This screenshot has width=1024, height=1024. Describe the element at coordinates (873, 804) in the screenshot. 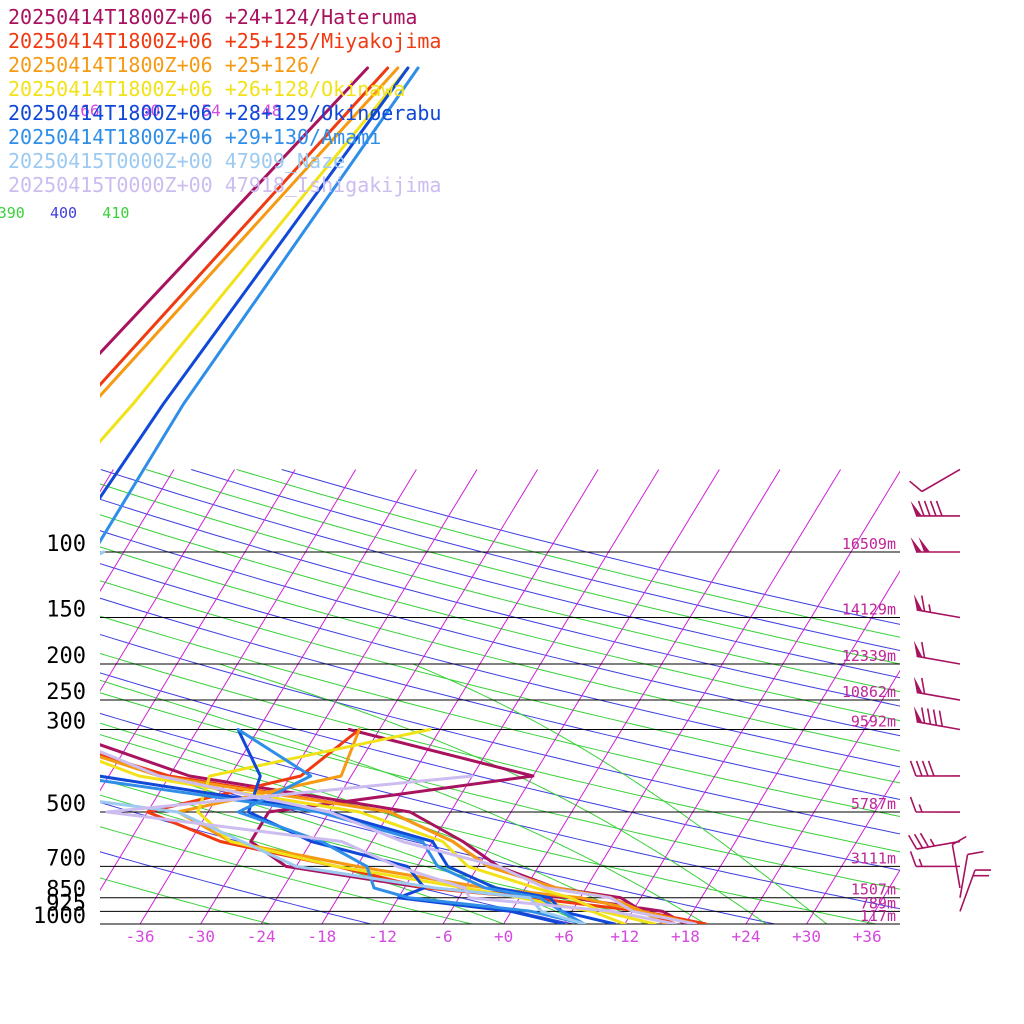

I see `height-label: 5787m` at that location.